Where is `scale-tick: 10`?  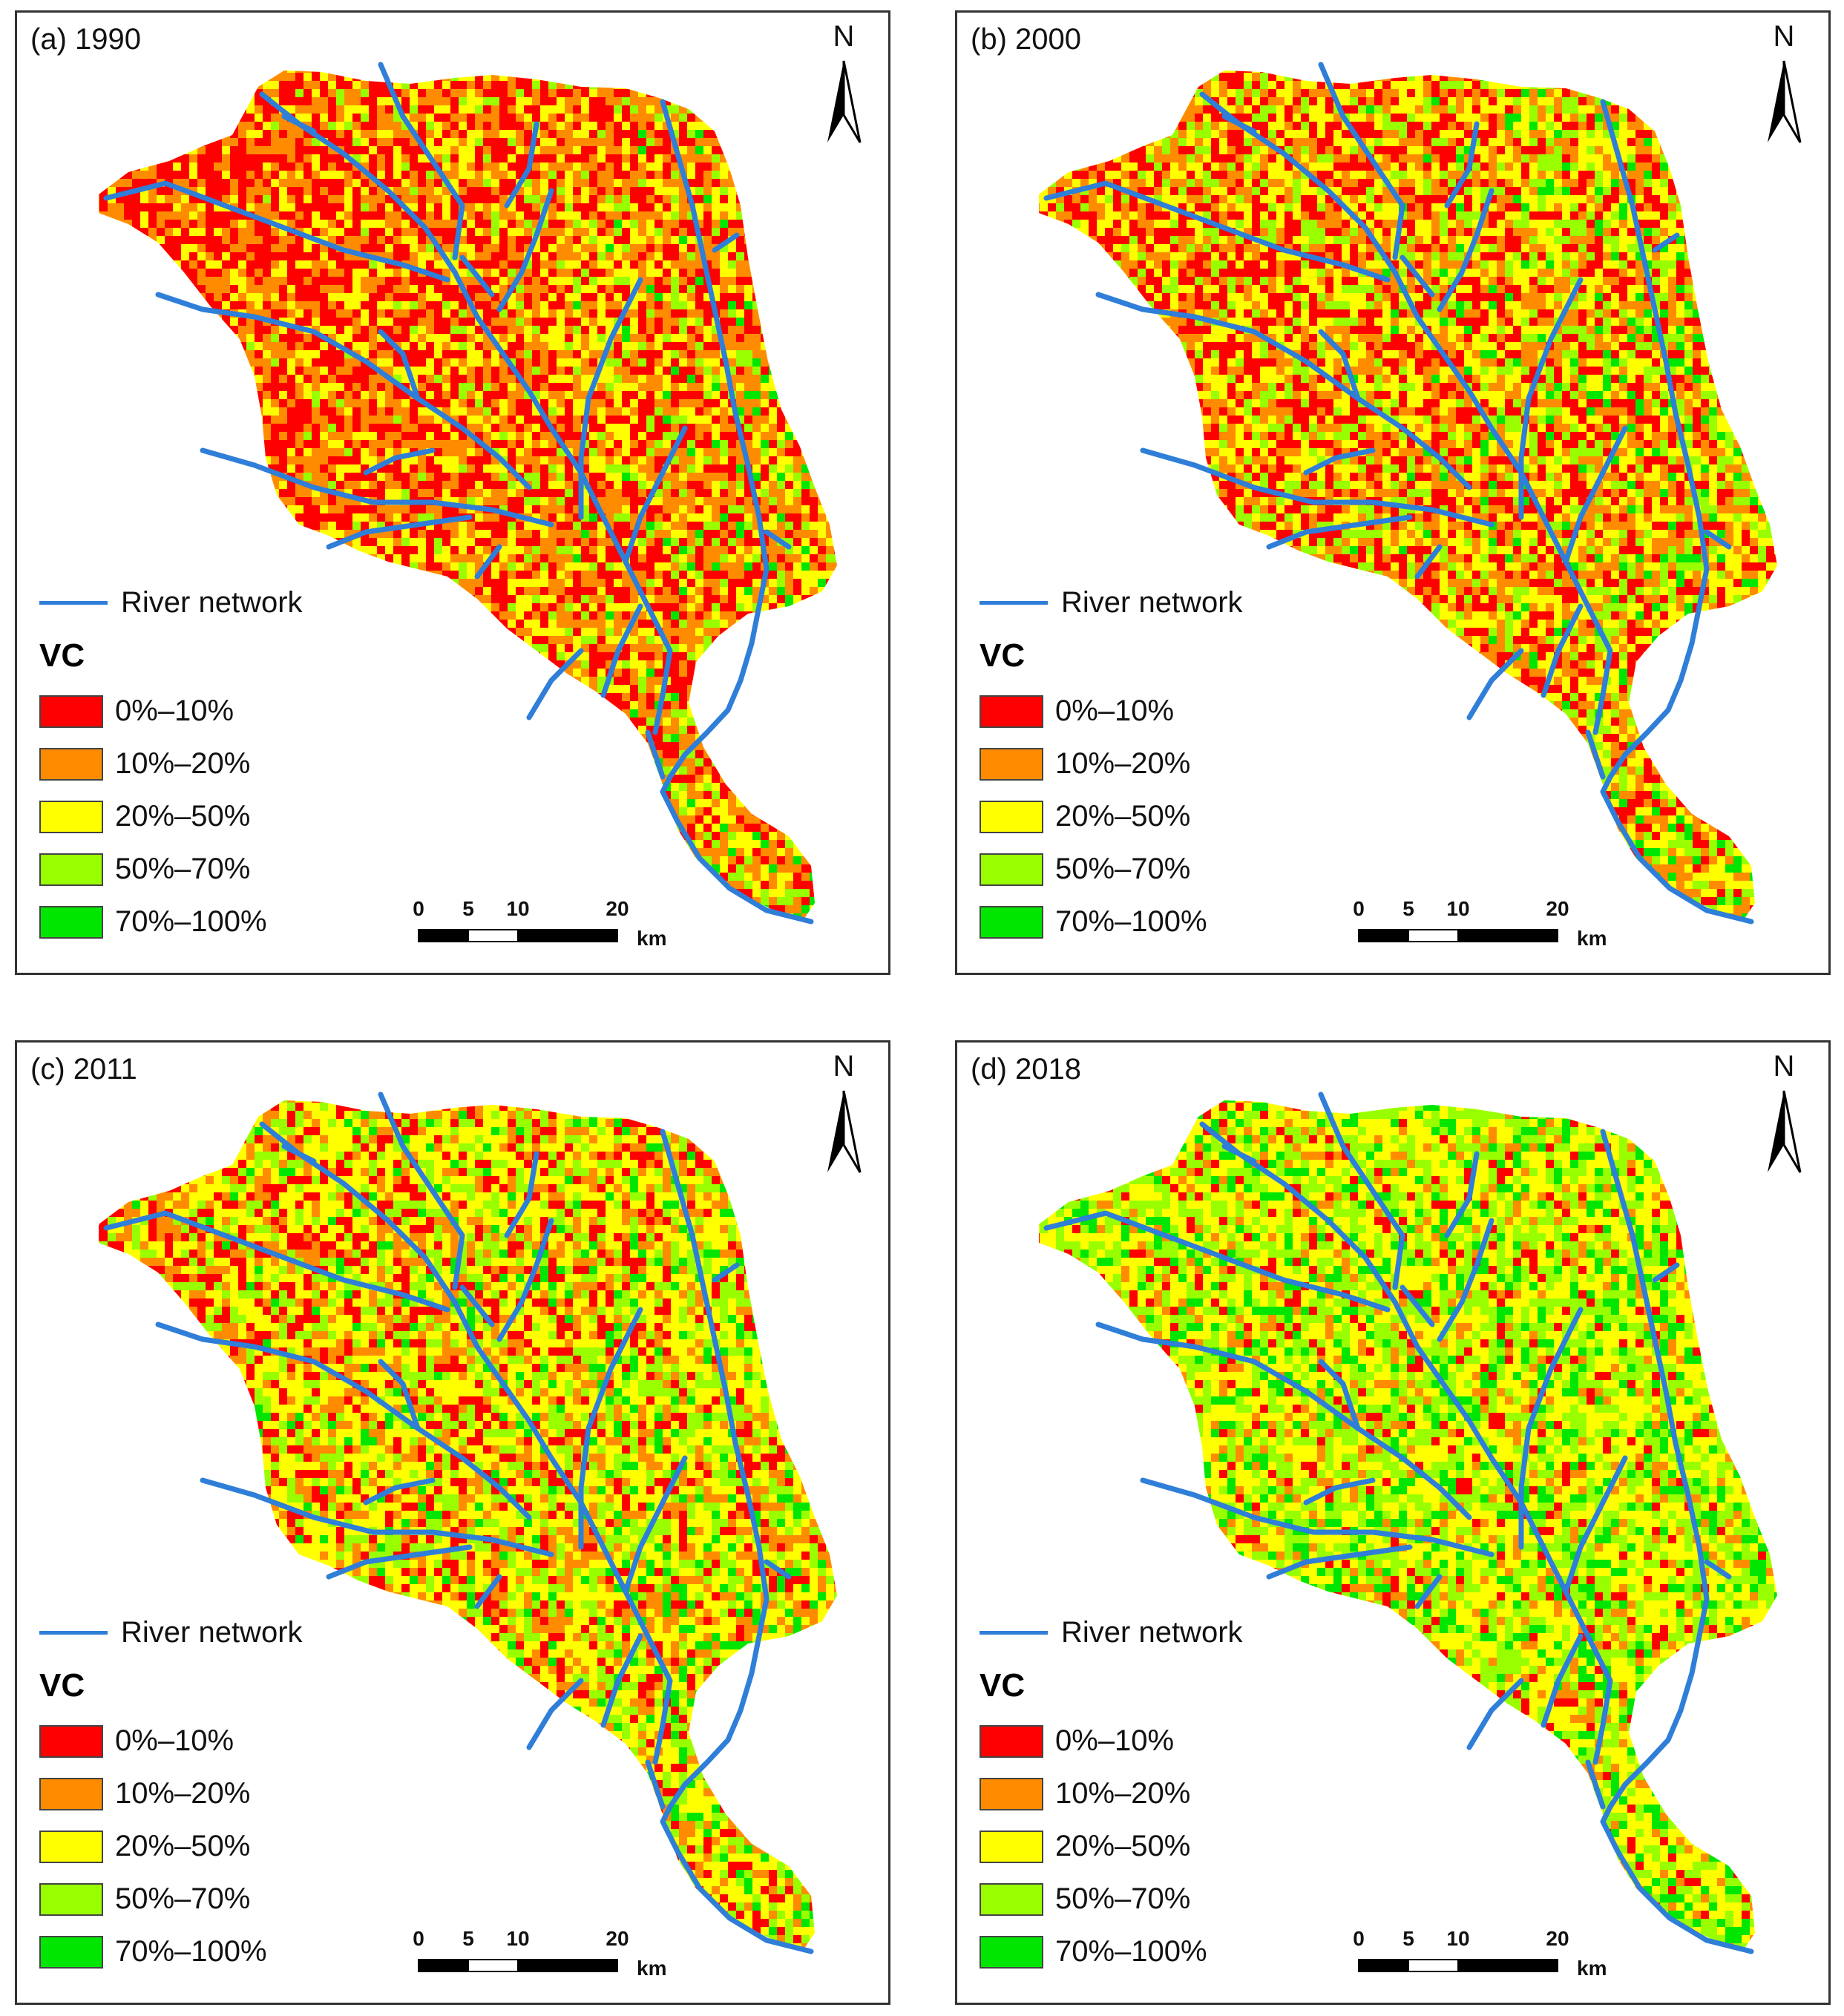
scale-tick: 10 is located at coordinates (518, 1939).